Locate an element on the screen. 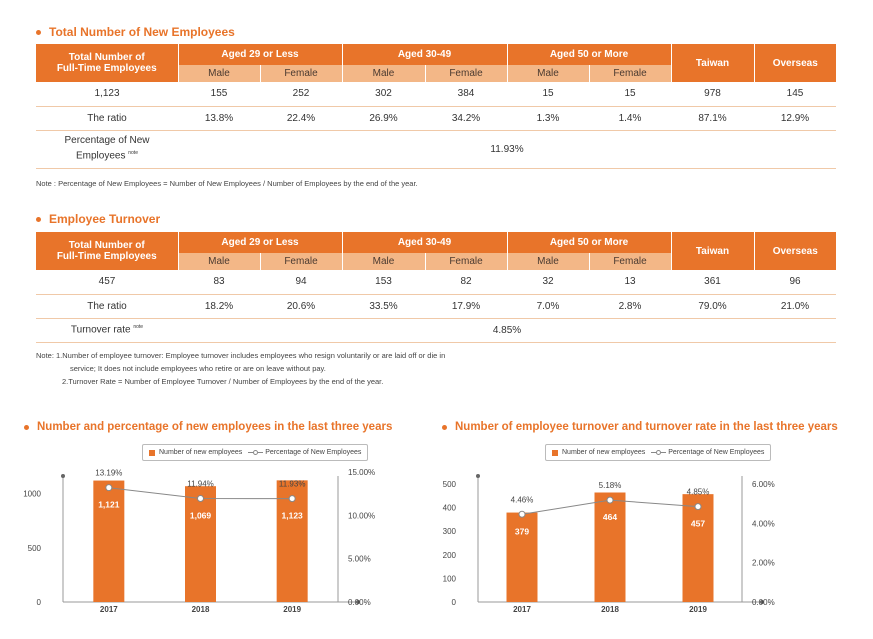  table-cell: 978 is located at coordinates (712, 94).